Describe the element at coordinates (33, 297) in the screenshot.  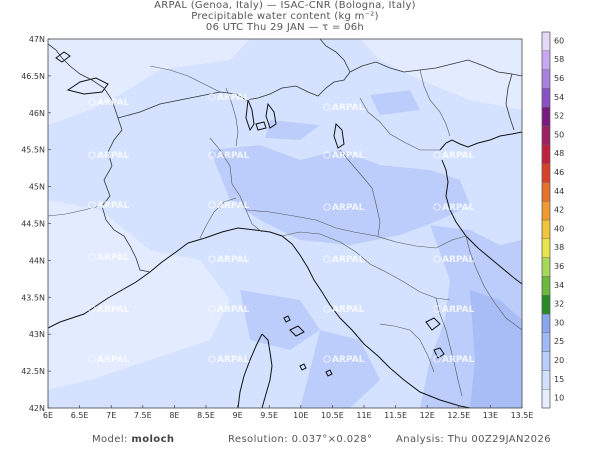
I see `latitude-label: 43.5N` at that location.